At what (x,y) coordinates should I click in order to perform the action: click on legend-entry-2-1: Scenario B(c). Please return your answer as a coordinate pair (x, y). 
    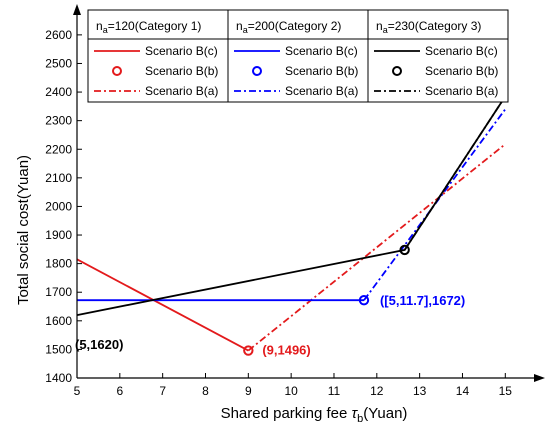
    Looking at the image, I should click on (321, 51).